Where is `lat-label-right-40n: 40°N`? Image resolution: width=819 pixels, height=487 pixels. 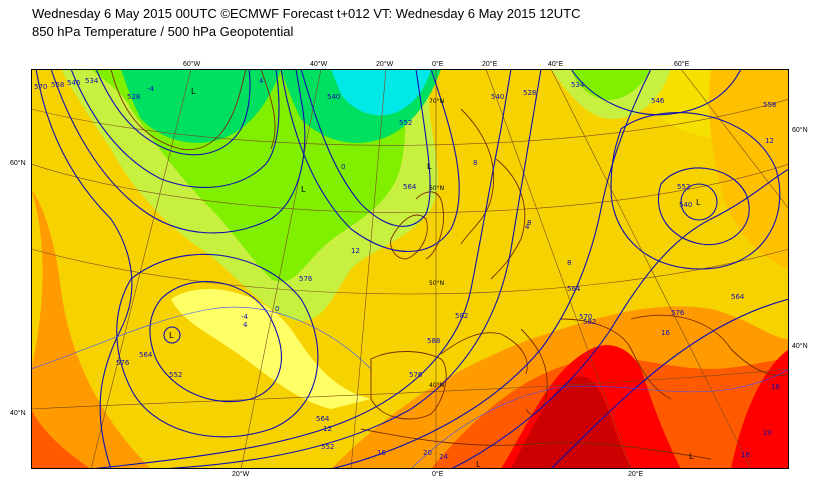 lat-label-right-40n: 40°N is located at coordinates (800, 346).